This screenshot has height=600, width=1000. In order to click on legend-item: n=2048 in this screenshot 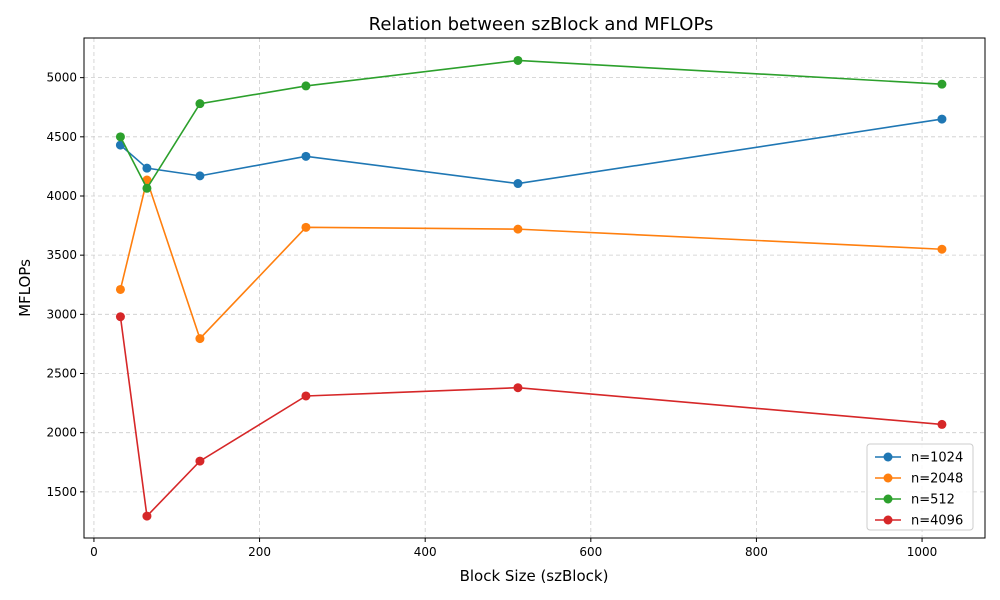, I will do `click(919, 479)`.